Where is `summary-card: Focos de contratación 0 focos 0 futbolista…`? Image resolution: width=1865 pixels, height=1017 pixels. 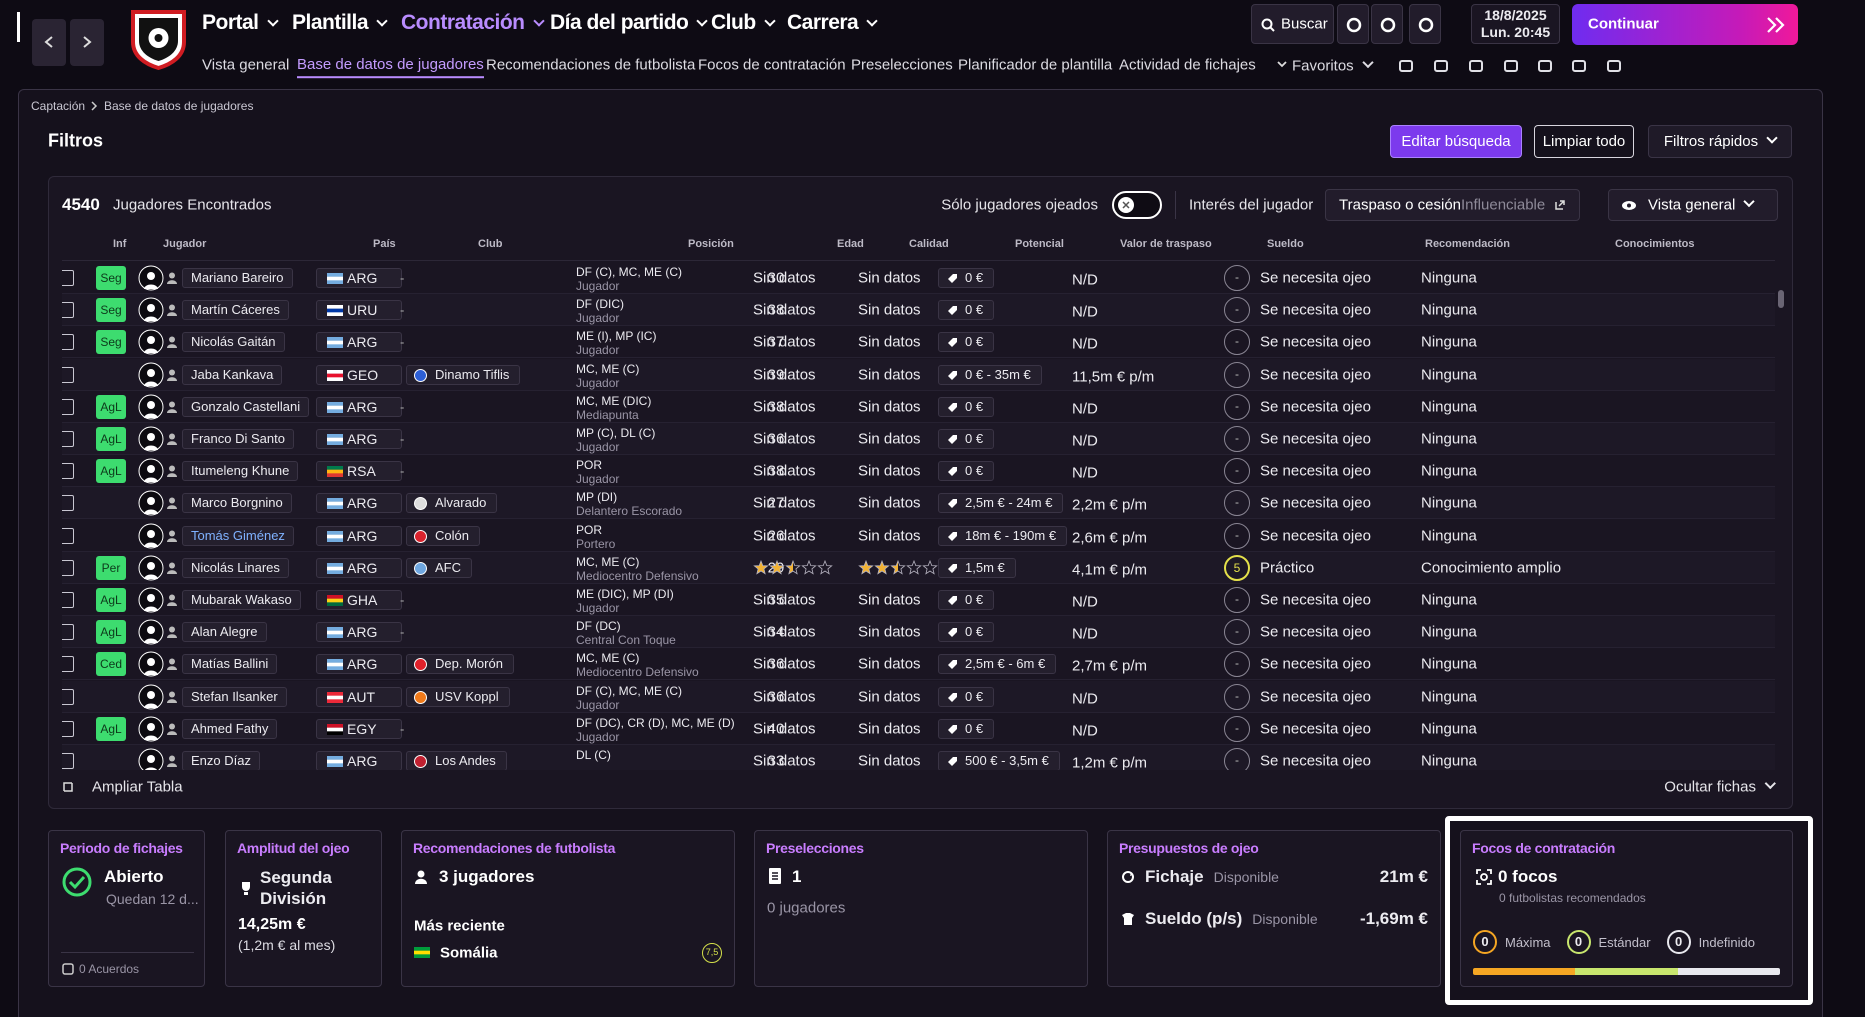
summary-card: Focos de contratación 0 focos 0 futbolista… is located at coordinates (1626, 908).